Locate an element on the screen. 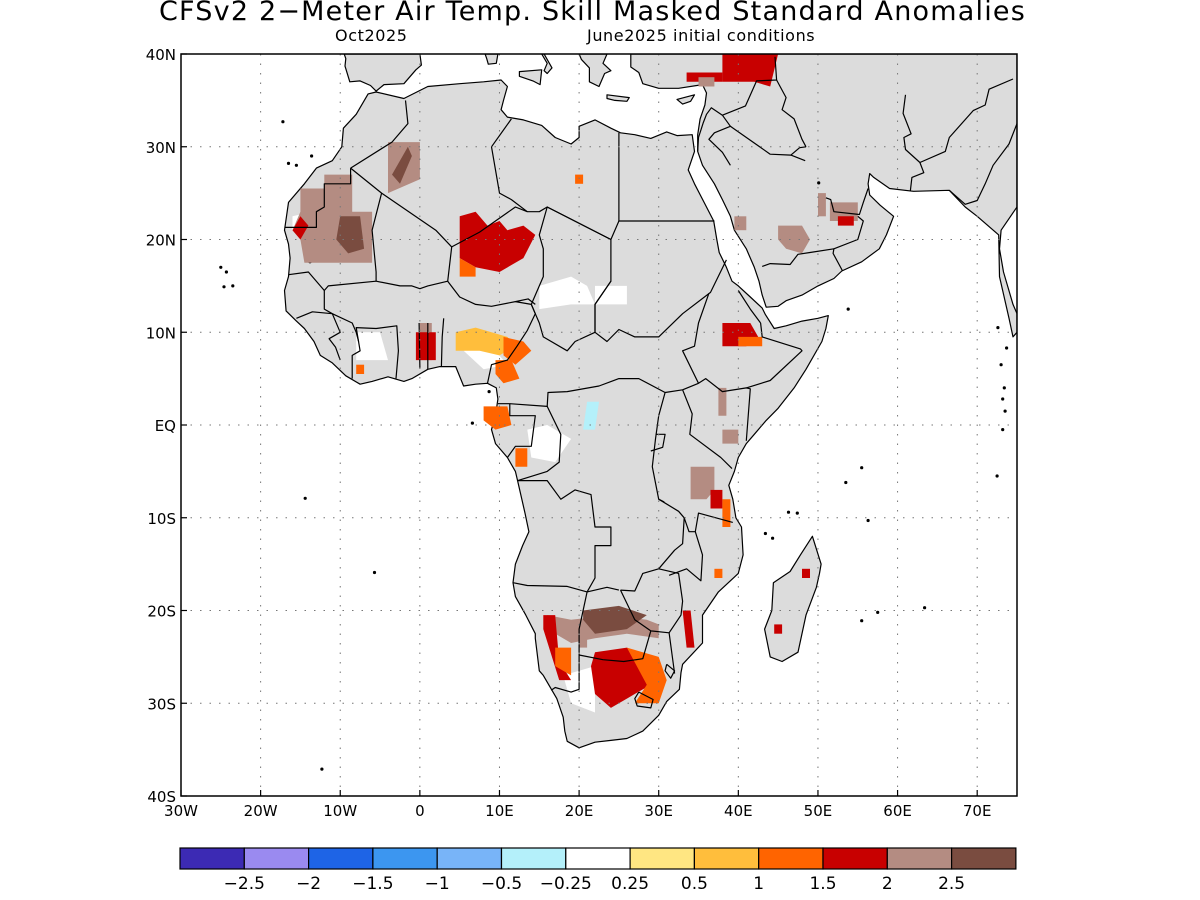 This screenshot has width=1200, height=900. anomaly-ghana-togo-orange is located at coordinates (425, 346).